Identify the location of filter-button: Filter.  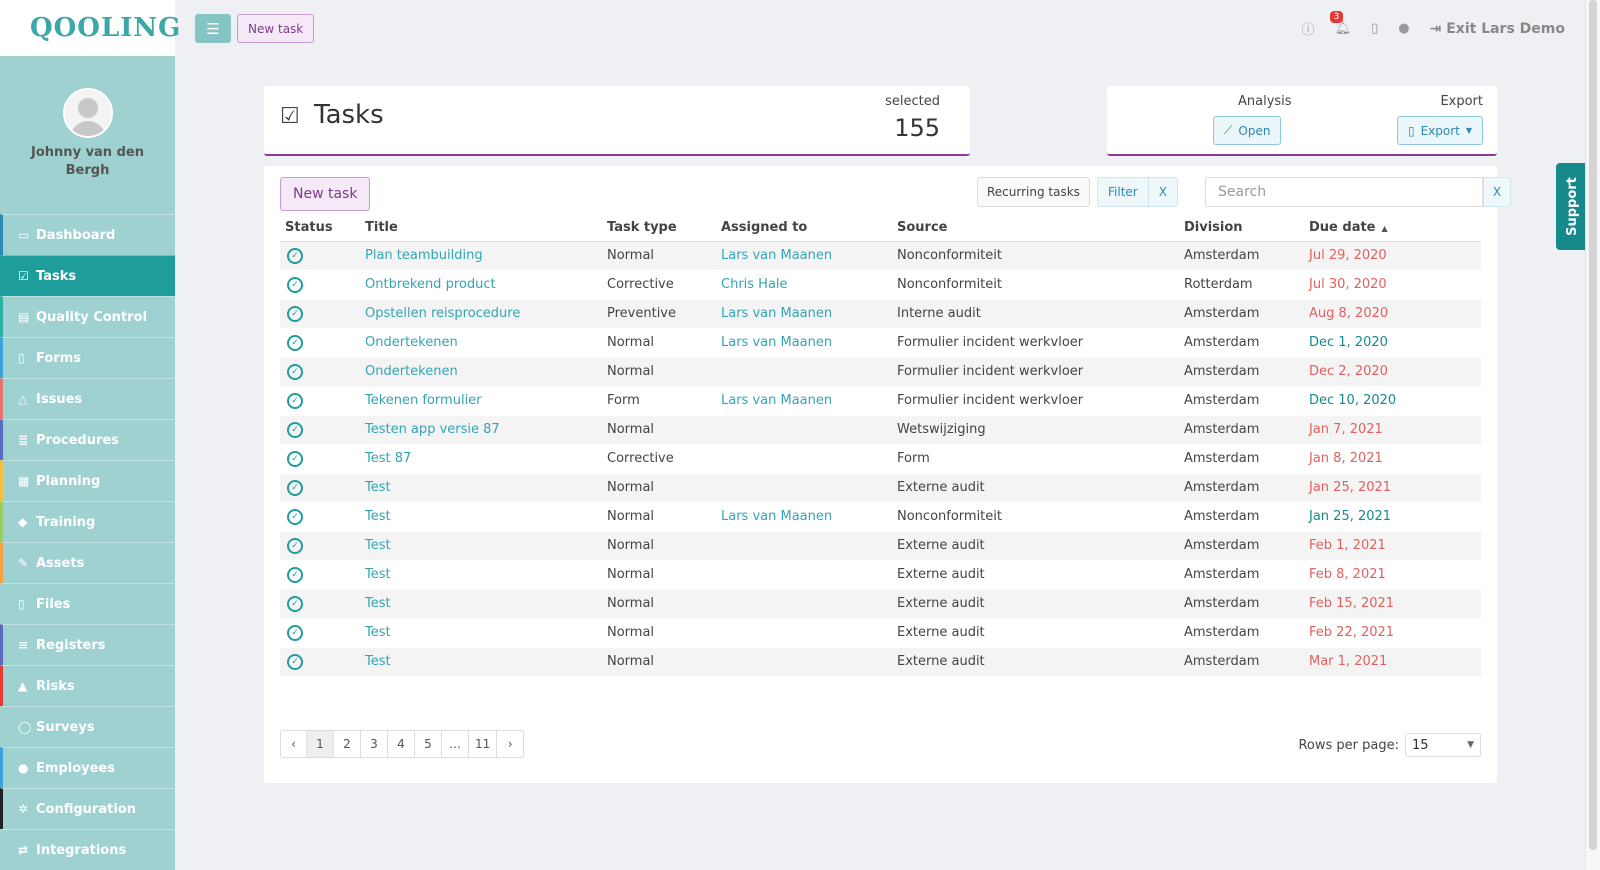
(1123, 192).